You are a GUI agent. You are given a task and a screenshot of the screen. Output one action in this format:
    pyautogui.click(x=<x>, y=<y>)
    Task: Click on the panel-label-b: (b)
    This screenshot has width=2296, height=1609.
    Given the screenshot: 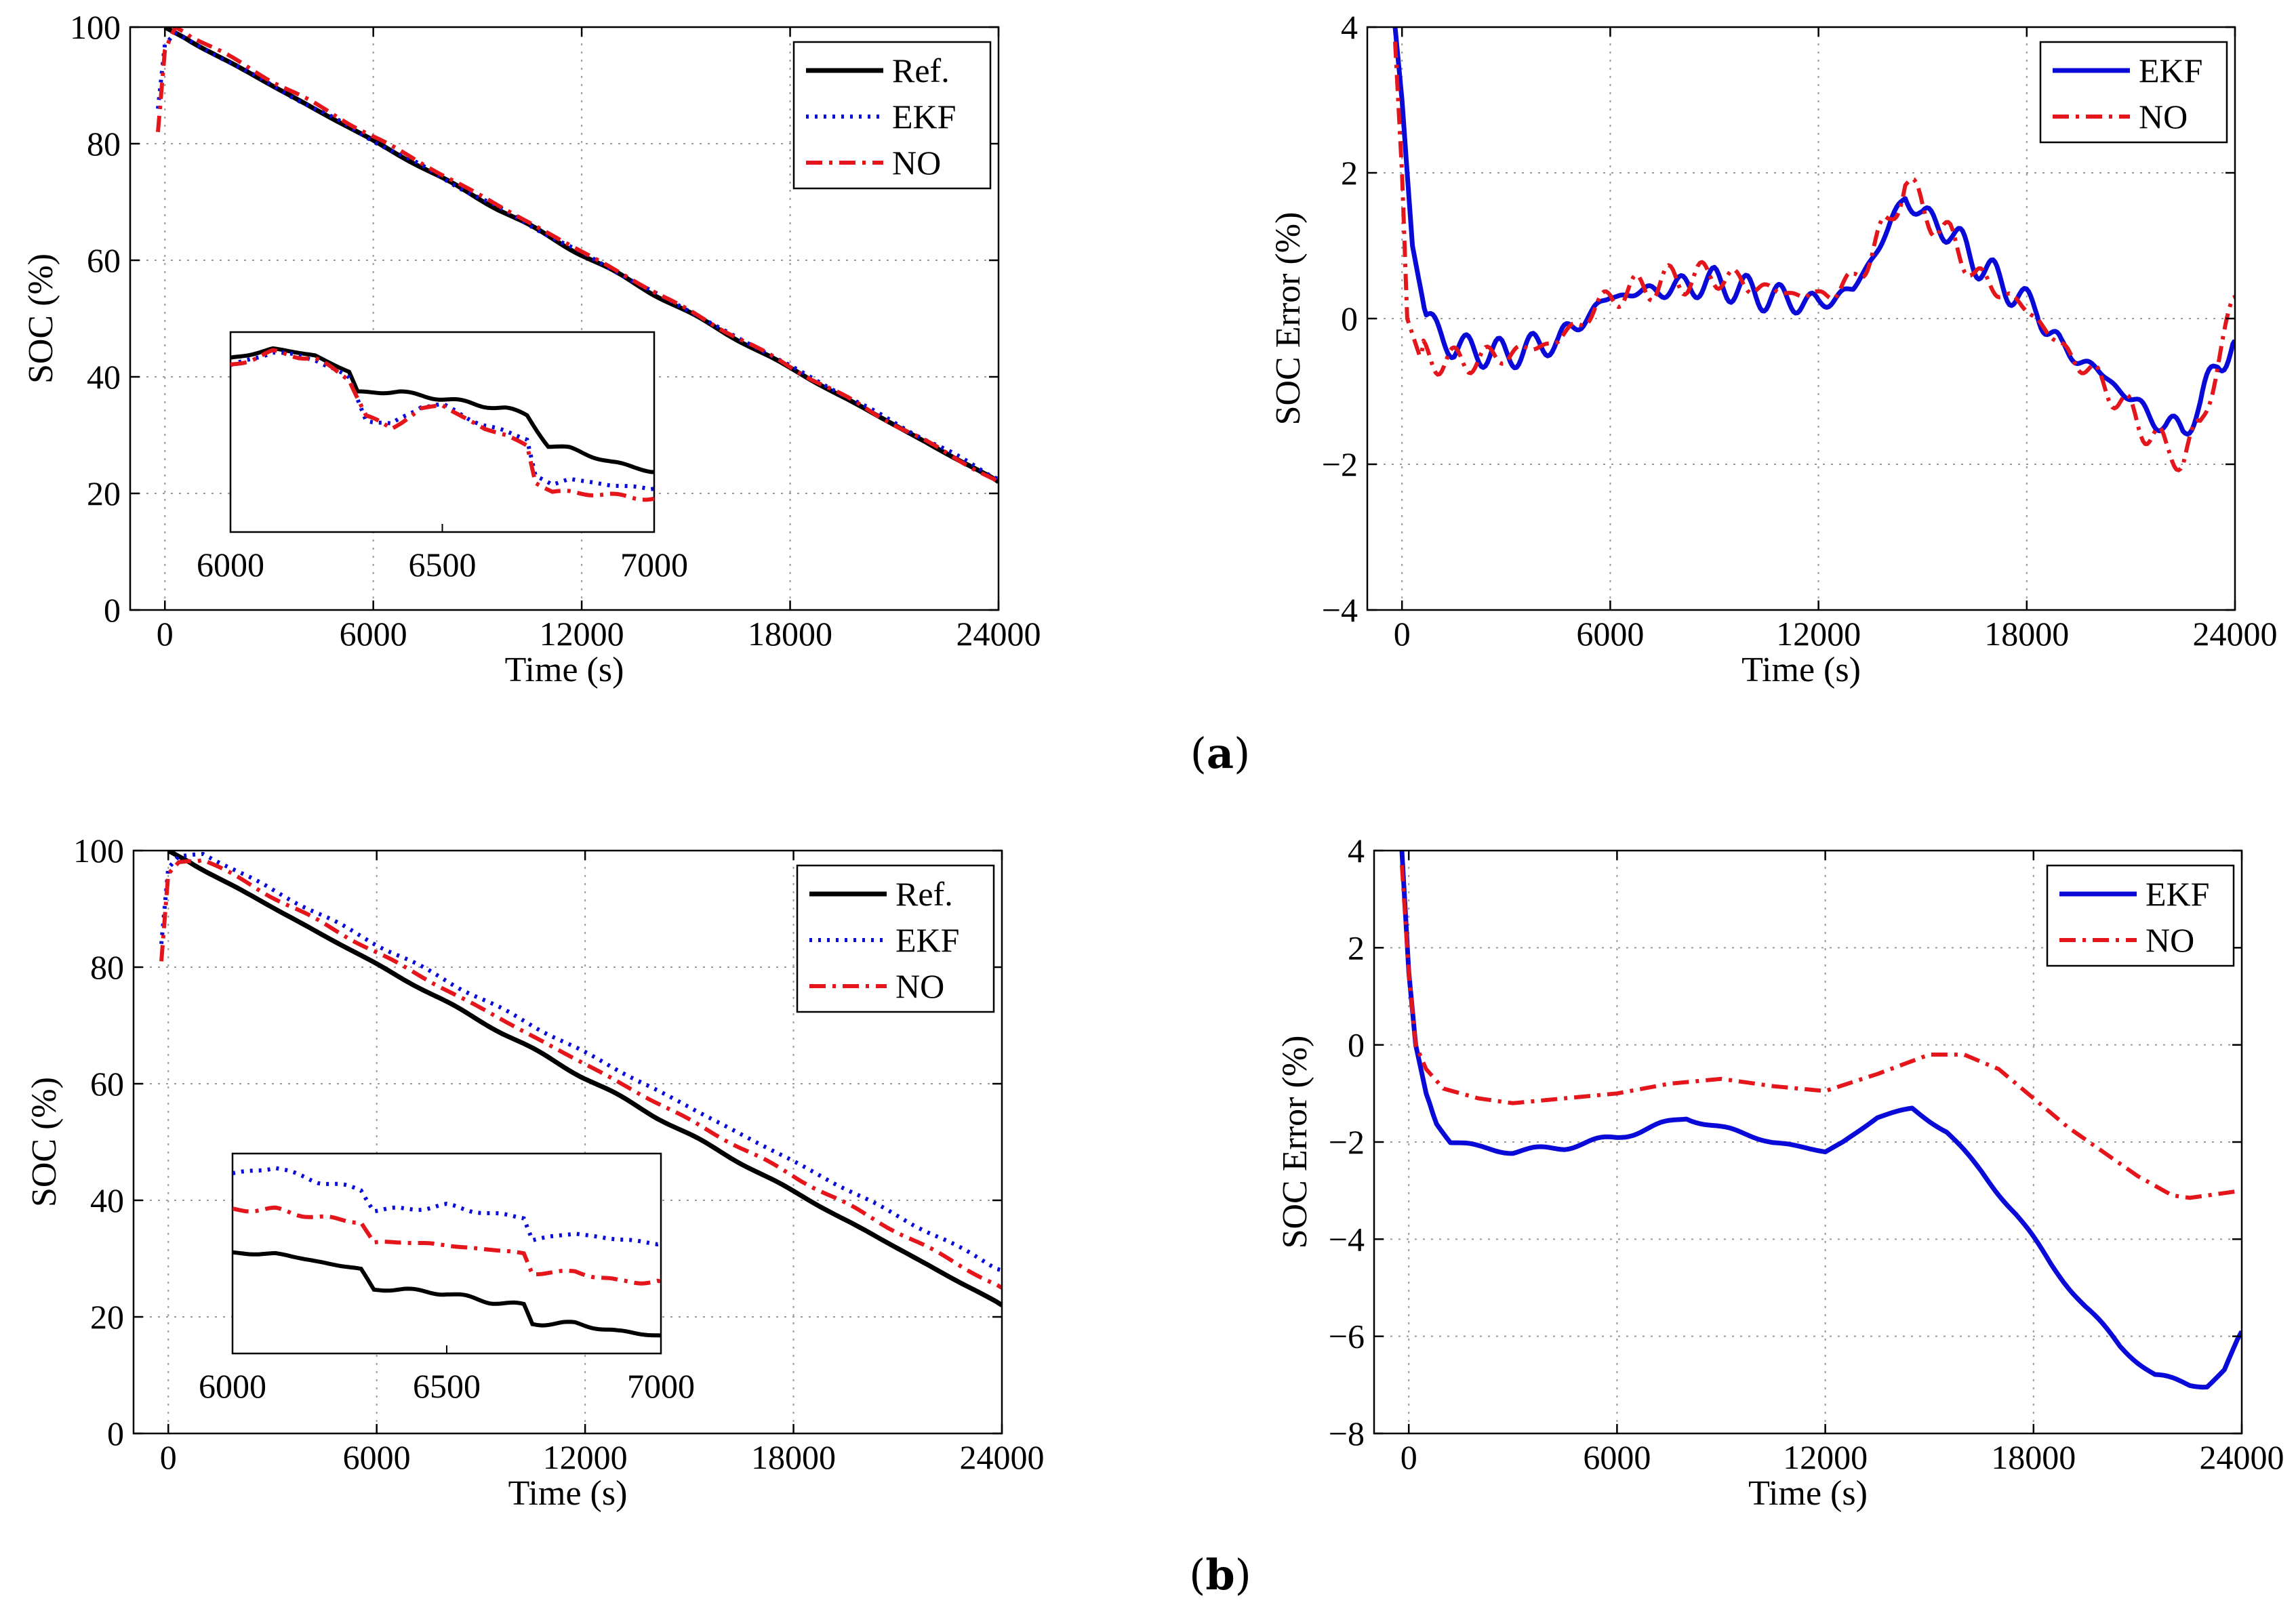 What is the action you would take?
    pyautogui.click(x=1220, y=1575)
    